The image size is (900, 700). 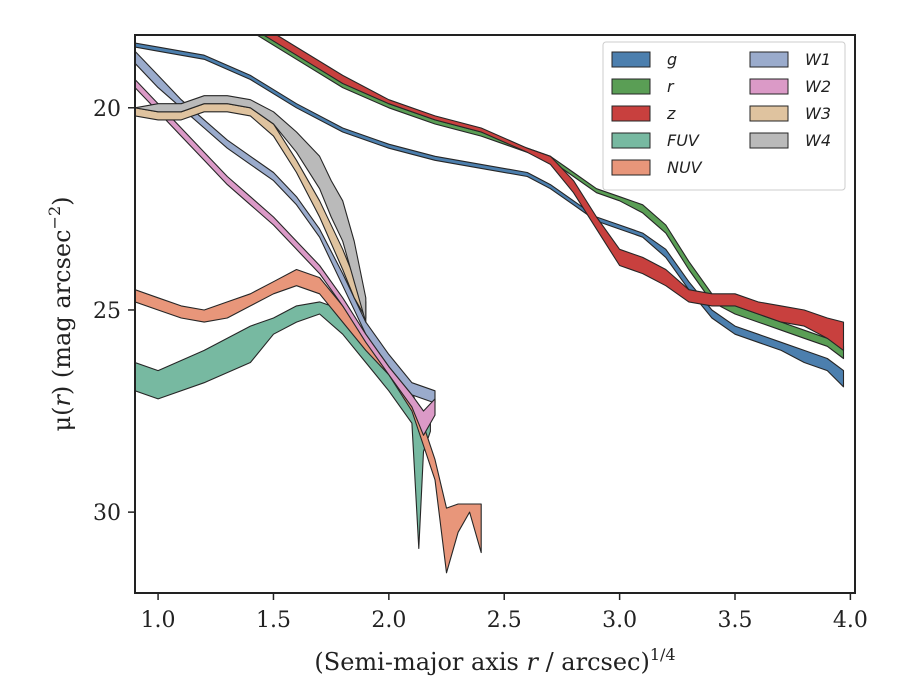 I want to click on y-tick-label: 25, so click(x=107, y=311).